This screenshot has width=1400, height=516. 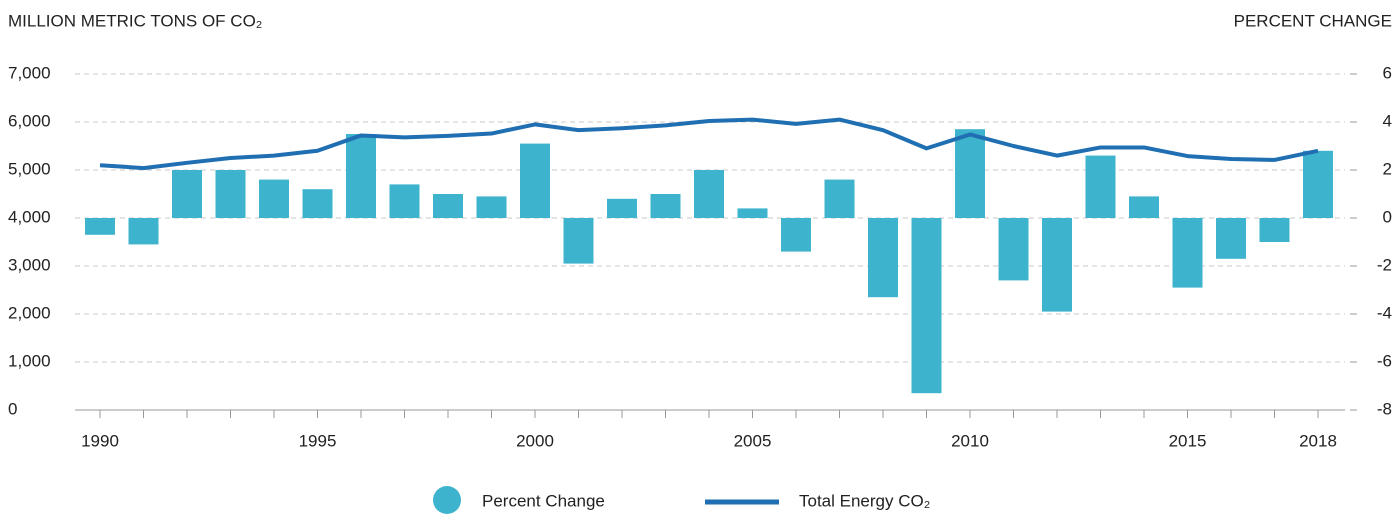 I want to click on y-tick-label: 5,000, so click(x=29, y=168).